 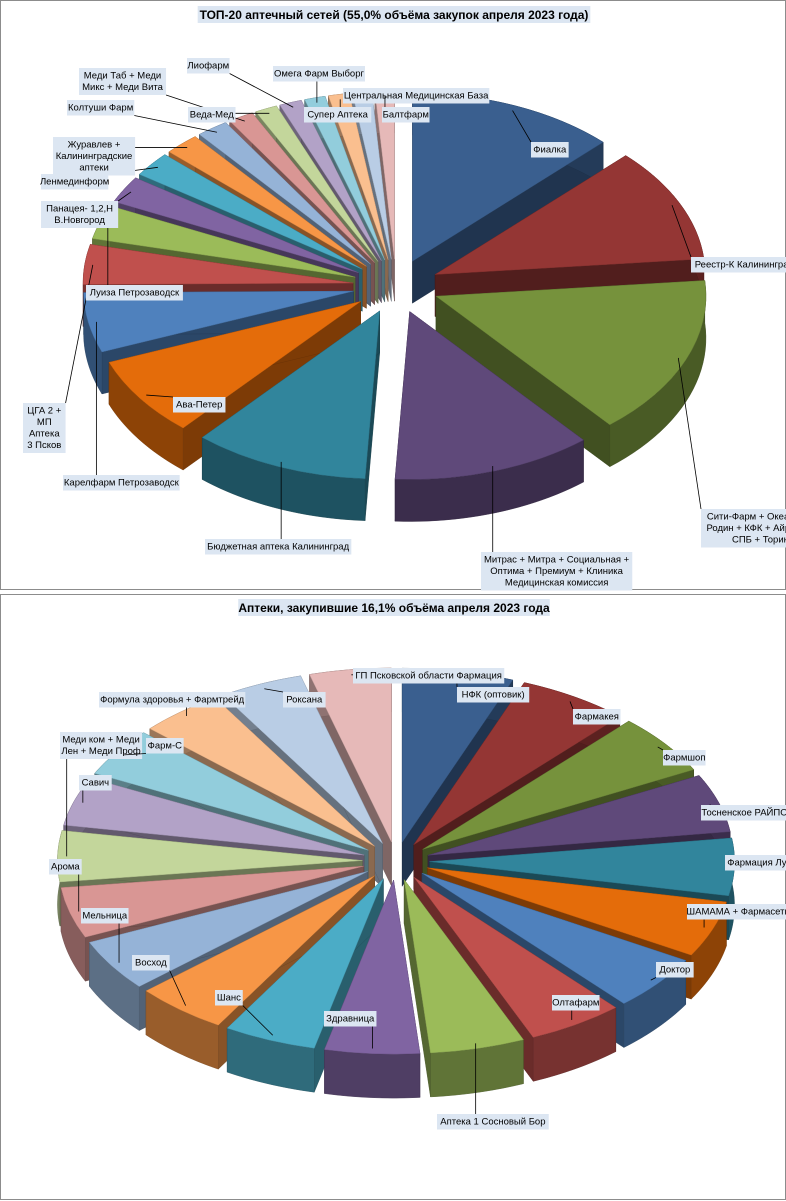 I want to click on slice-label-text: Олтафарм, so click(x=575, y=1003).